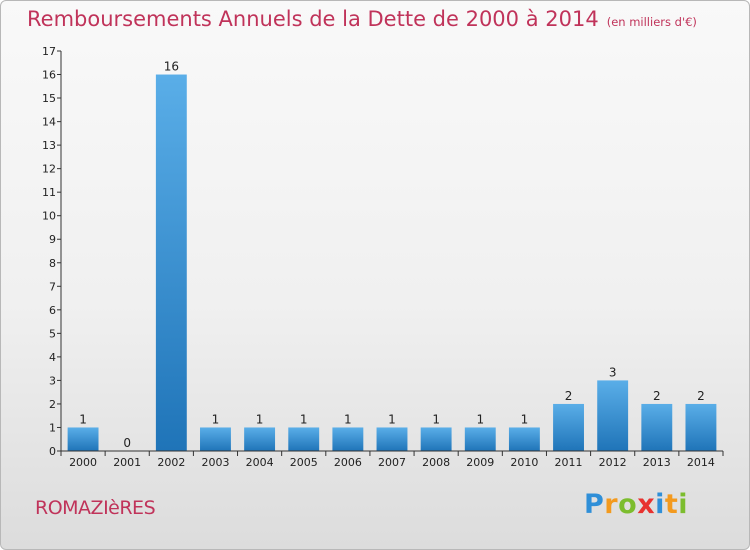  I want to click on y-tick-label: 0, so click(52, 451).